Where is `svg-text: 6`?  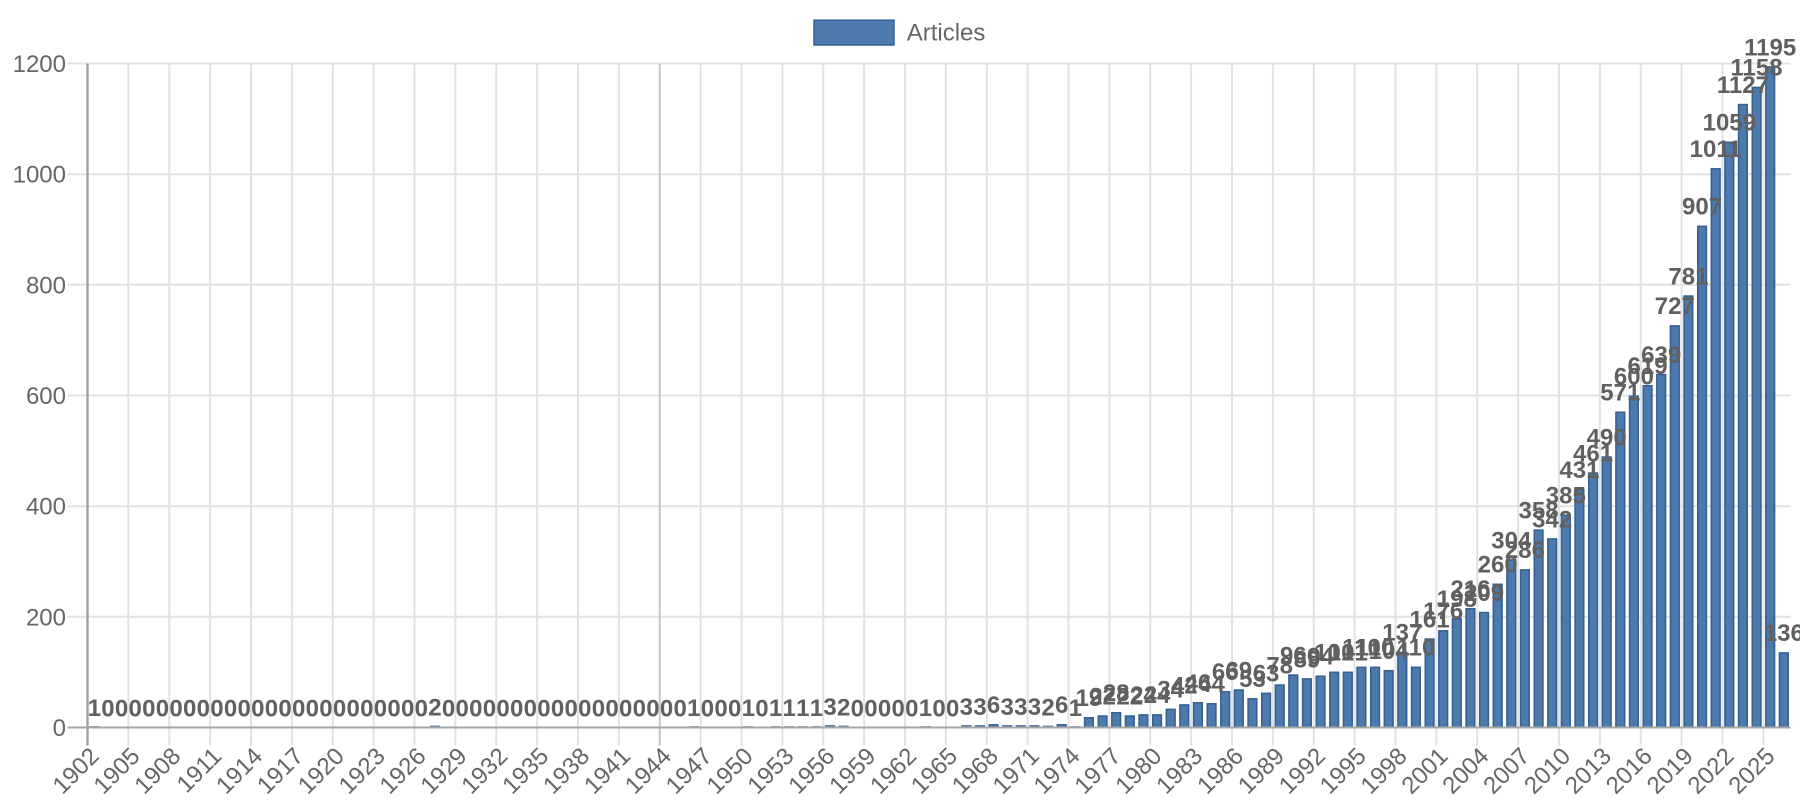
svg-text: 6 is located at coordinates (1061, 705).